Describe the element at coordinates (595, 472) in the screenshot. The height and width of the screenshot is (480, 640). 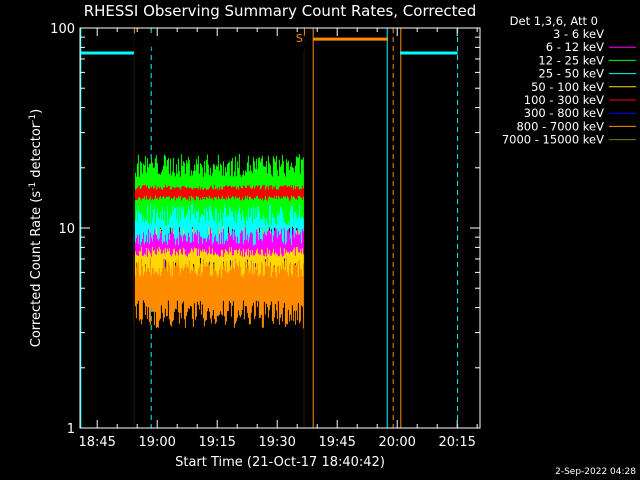
I see `date-stamp: 2-Sep-2022 04:28` at that location.